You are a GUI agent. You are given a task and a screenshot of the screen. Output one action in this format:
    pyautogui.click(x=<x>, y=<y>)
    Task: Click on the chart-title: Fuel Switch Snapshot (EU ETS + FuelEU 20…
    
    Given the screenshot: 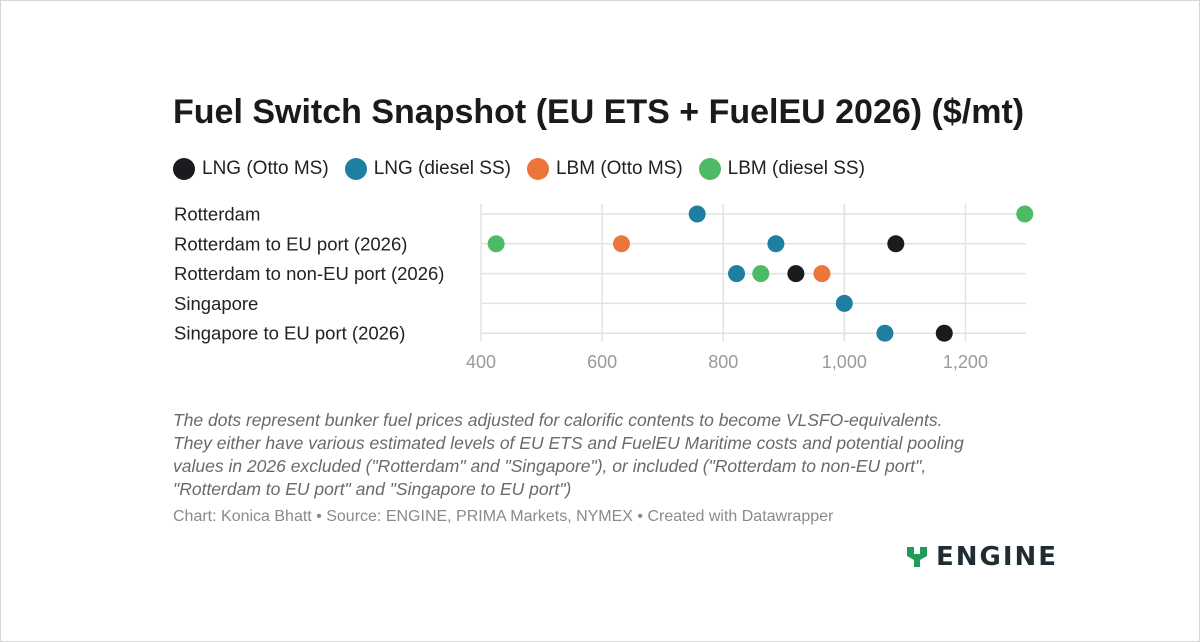 What is the action you would take?
    pyautogui.click(x=599, y=112)
    